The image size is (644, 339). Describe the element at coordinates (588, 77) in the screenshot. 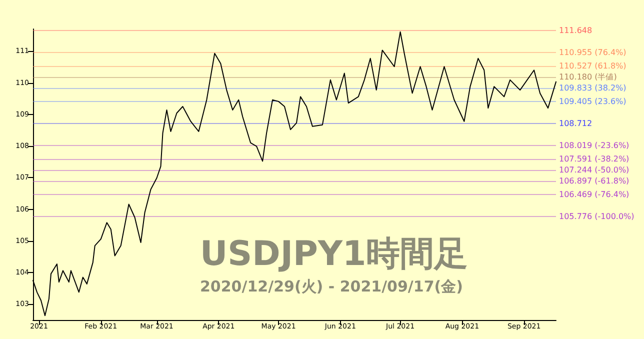

I see `ref-line-label: 110.180 (半値)` at that location.